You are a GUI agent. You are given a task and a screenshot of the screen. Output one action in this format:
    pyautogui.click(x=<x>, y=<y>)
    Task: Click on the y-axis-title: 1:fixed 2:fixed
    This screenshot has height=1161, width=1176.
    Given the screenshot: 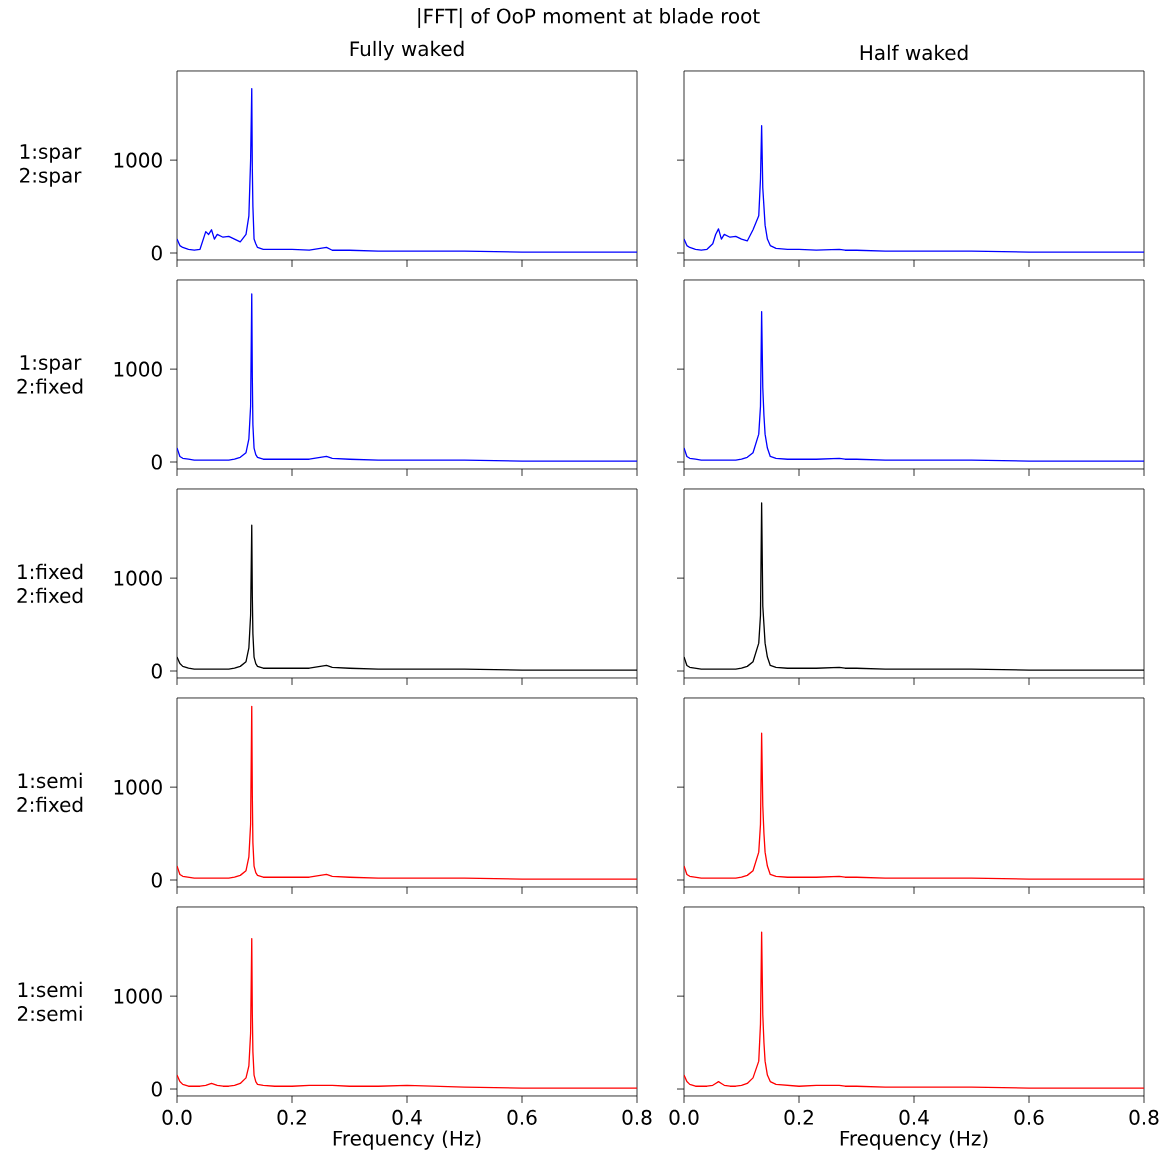 What is the action you would take?
    pyautogui.click(x=50, y=583)
    